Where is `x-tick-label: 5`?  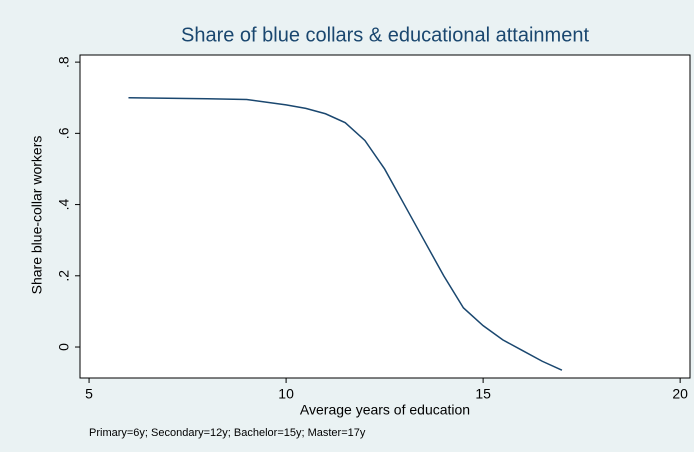 x-tick-label: 5 is located at coordinates (89, 394).